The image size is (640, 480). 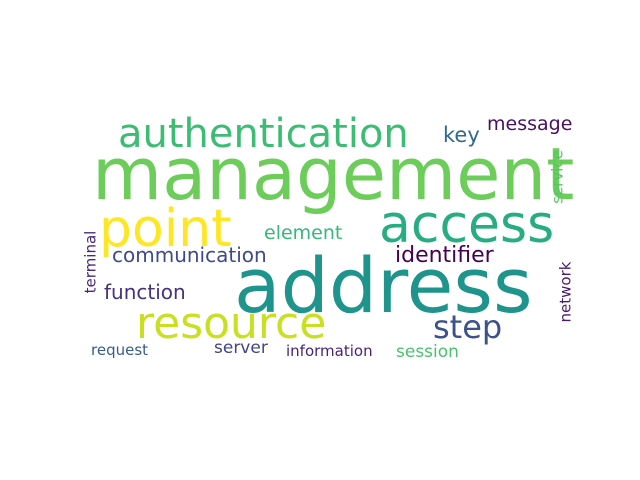 I want to click on word-terminal: terminal, so click(x=91, y=262).